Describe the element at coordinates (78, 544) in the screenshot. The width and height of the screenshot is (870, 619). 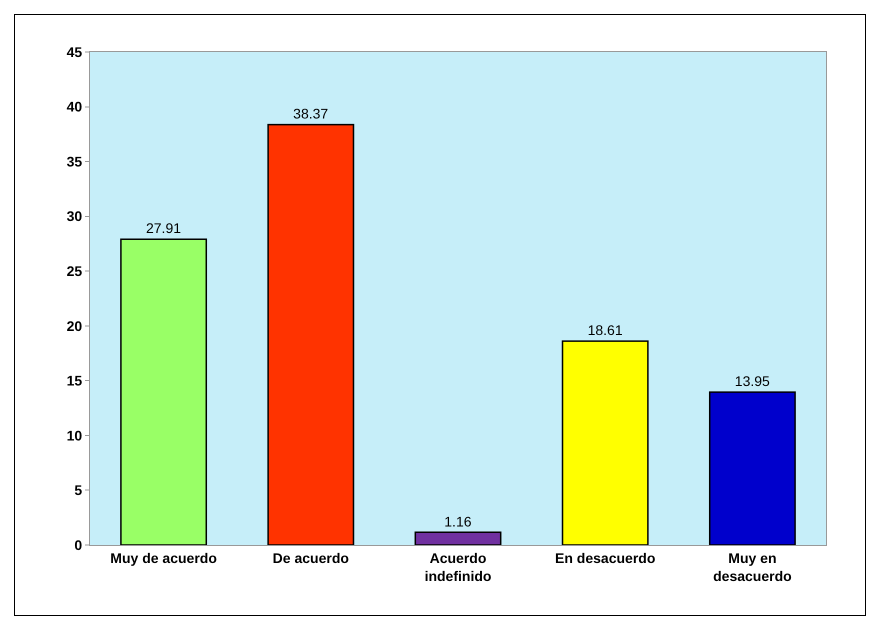
I see `y-tick-label: 0` at that location.